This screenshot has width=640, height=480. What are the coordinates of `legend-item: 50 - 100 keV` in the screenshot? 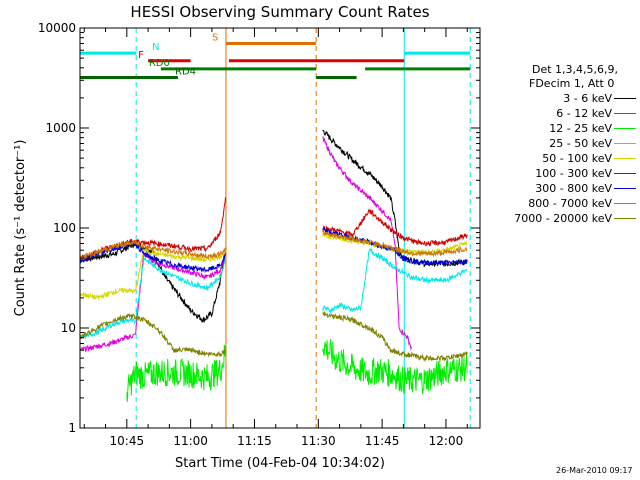 It's located at (570, 158).